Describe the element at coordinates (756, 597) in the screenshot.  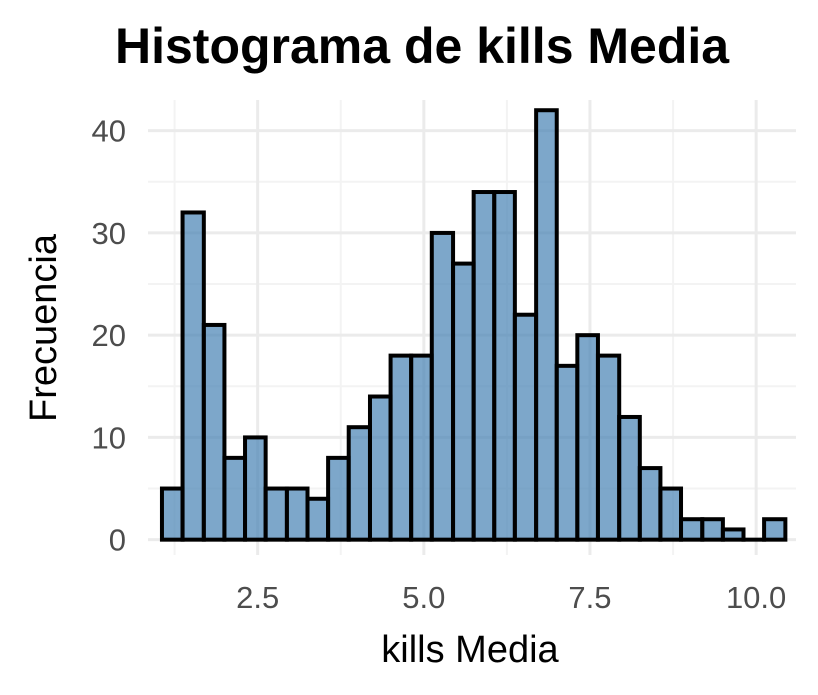
I see `x-tick-label: 10.0` at that location.